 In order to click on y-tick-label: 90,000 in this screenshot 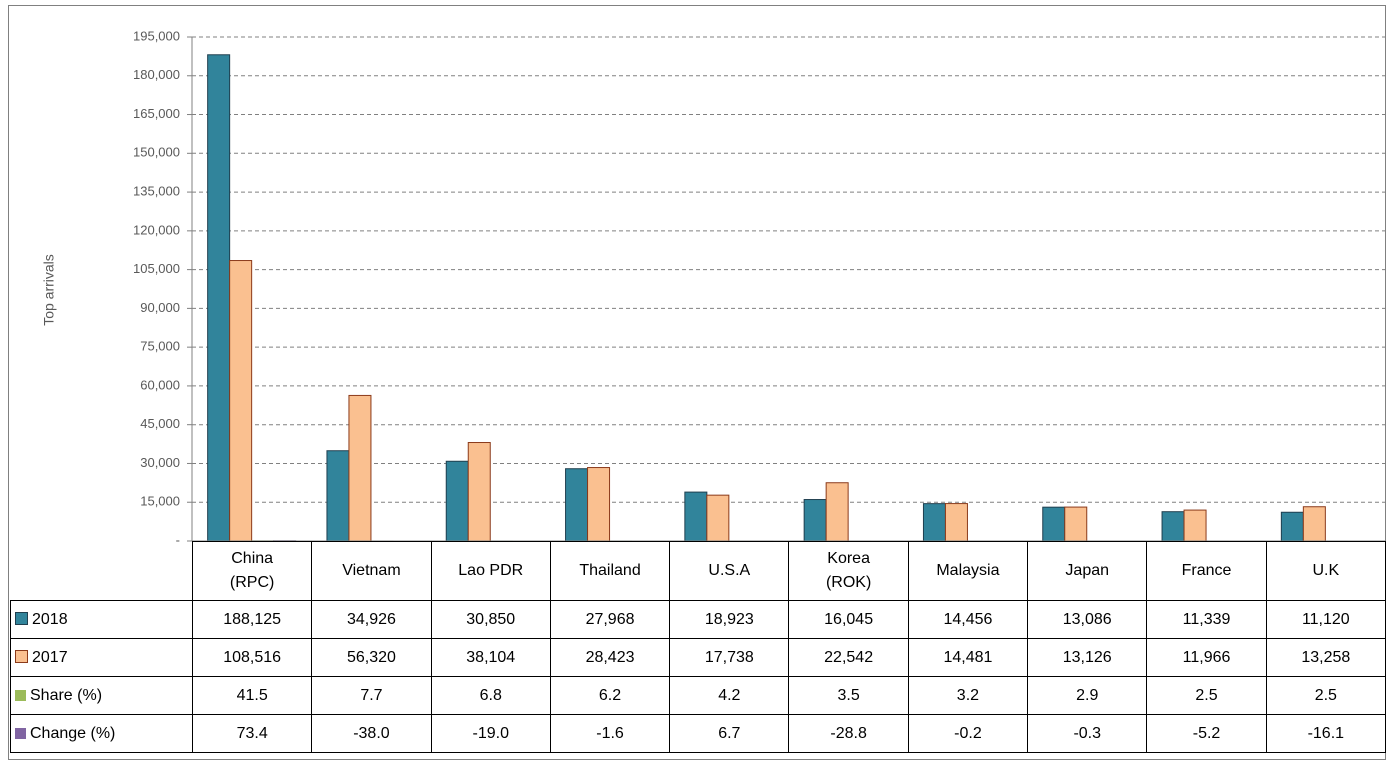, I will do `click(160, 307)`.